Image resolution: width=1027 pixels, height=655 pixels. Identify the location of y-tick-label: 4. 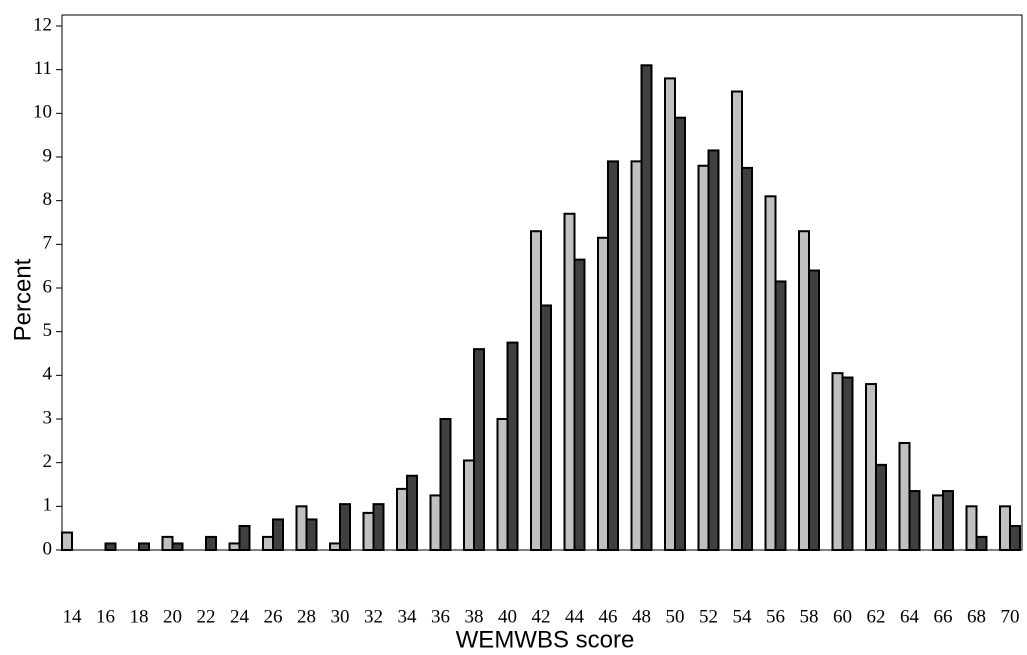
(48, 374).